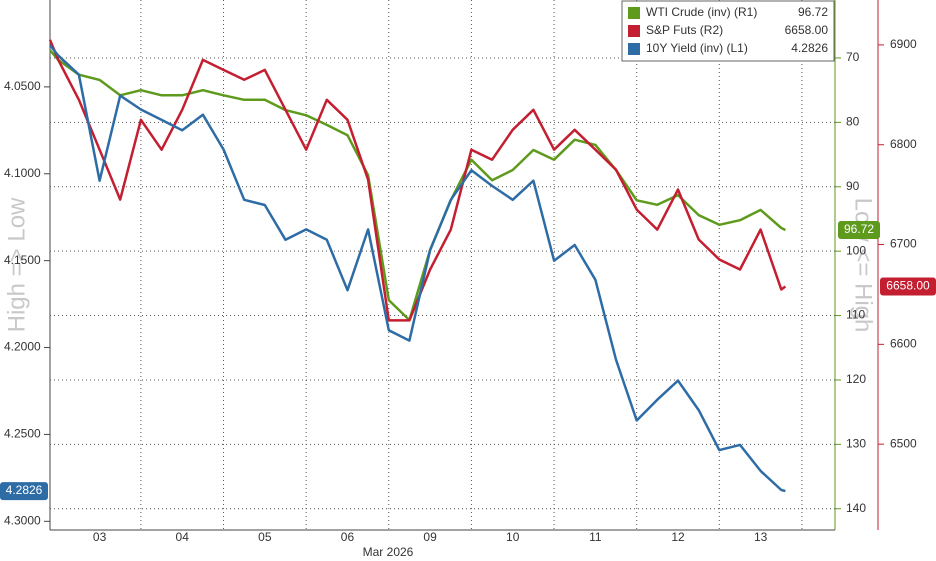 The height and width of the screenshot is (561, 936). What do you see at coordinates (813, 12) in the screenshot?
I see `legend-value: 96.72` at bounding box center [813, 12].